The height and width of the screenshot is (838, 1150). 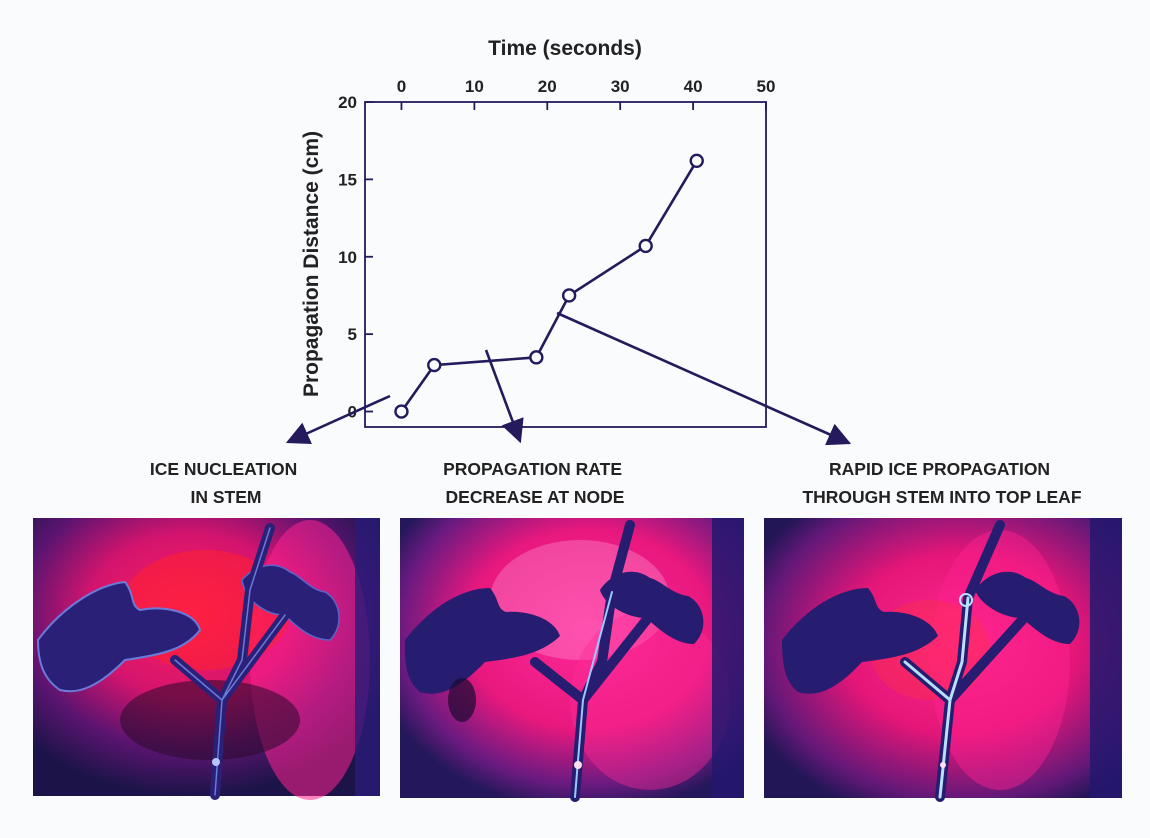 What do you see at coordinates (941, 497) in the screenshot?
I see `caption-rapid-propagation-line-2: THROUGH STEM INTO TOP LEAF` at bounding box center [941, 497].